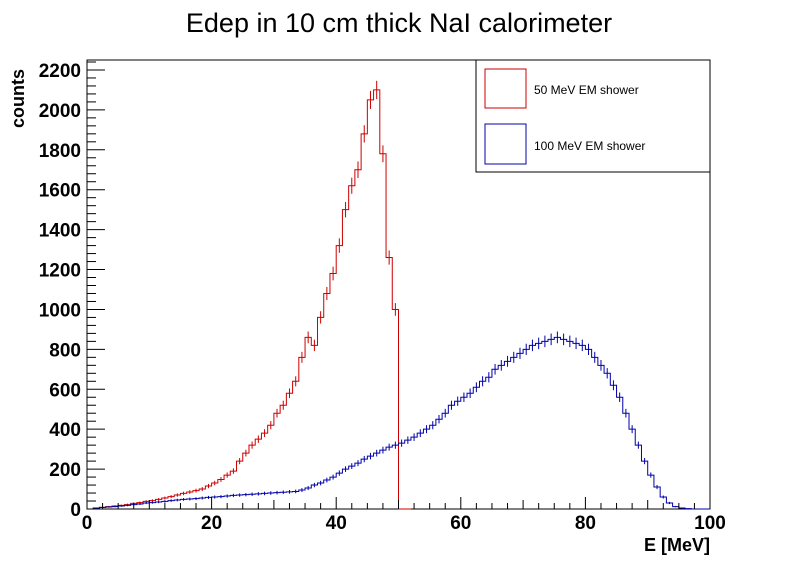  Describe the element at coordinates (211, 523) in the screenshot. I see `x-tick-label: 20` at that location.